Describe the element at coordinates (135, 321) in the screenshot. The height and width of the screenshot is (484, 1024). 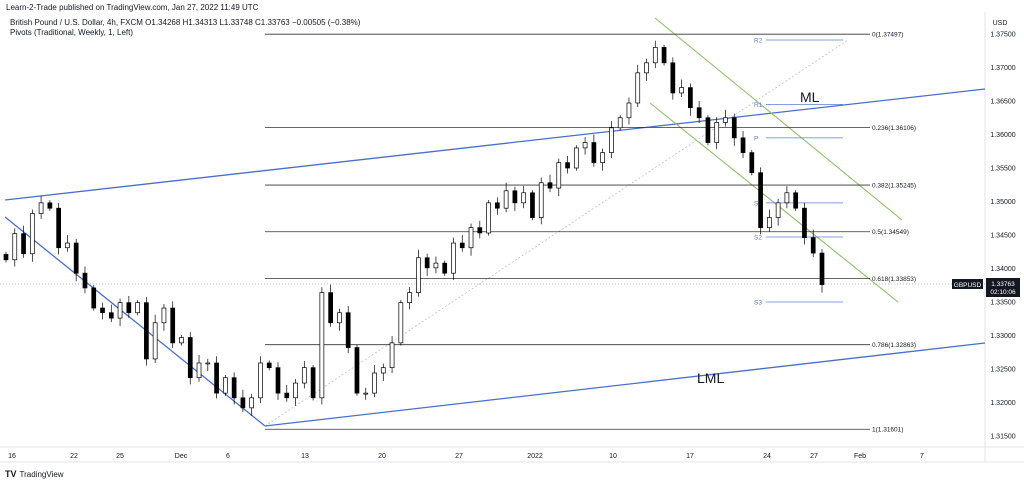
I see `descending-trendline` at that location.